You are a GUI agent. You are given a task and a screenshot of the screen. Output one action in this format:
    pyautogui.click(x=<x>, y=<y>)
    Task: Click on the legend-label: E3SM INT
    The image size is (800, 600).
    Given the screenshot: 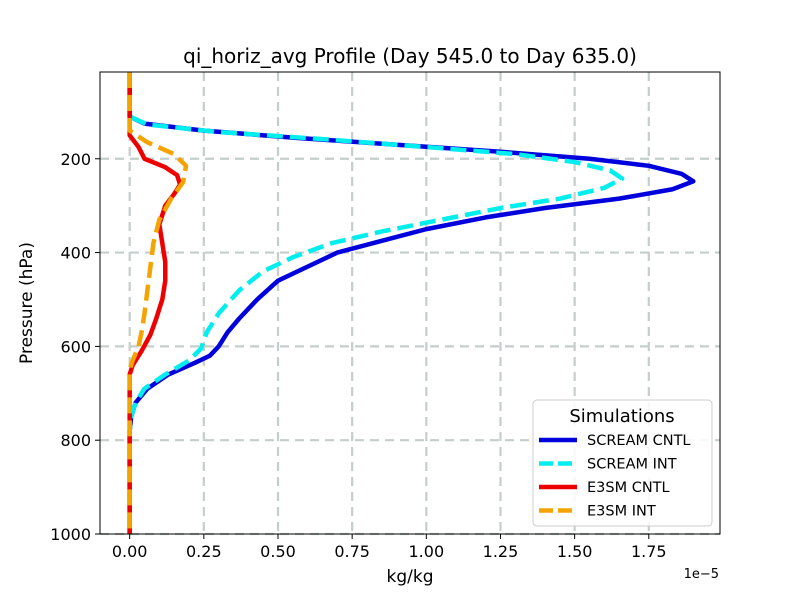 What is the action you would take?
    pyautogui.click(x=621, y=512)
    